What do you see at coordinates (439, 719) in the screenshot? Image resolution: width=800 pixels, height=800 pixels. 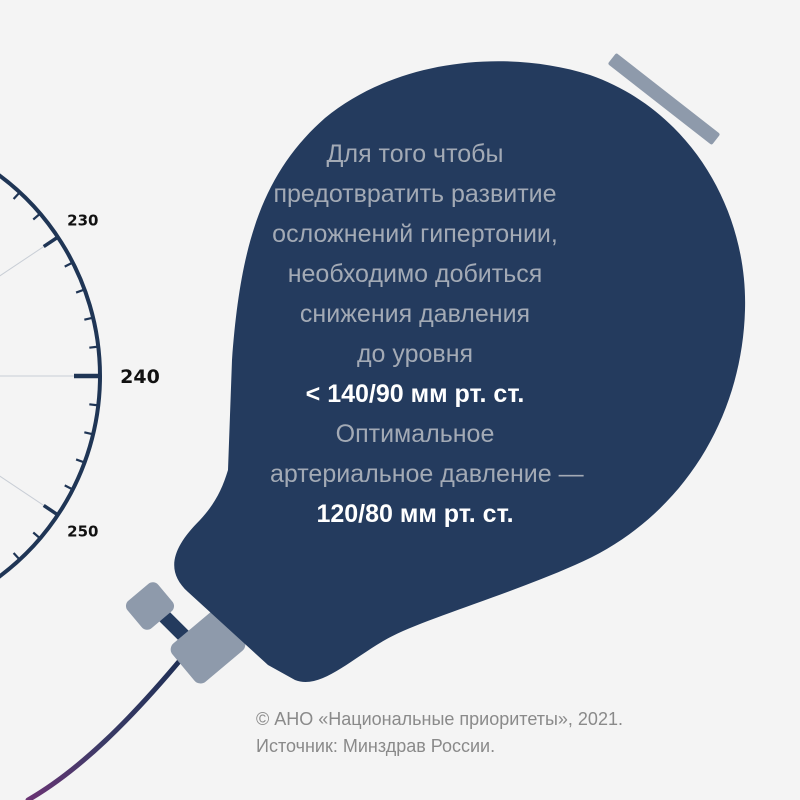 I see `copyright-text: © АНО «Национальные приоритеты», 2021.` at bounding box center [439, 719].